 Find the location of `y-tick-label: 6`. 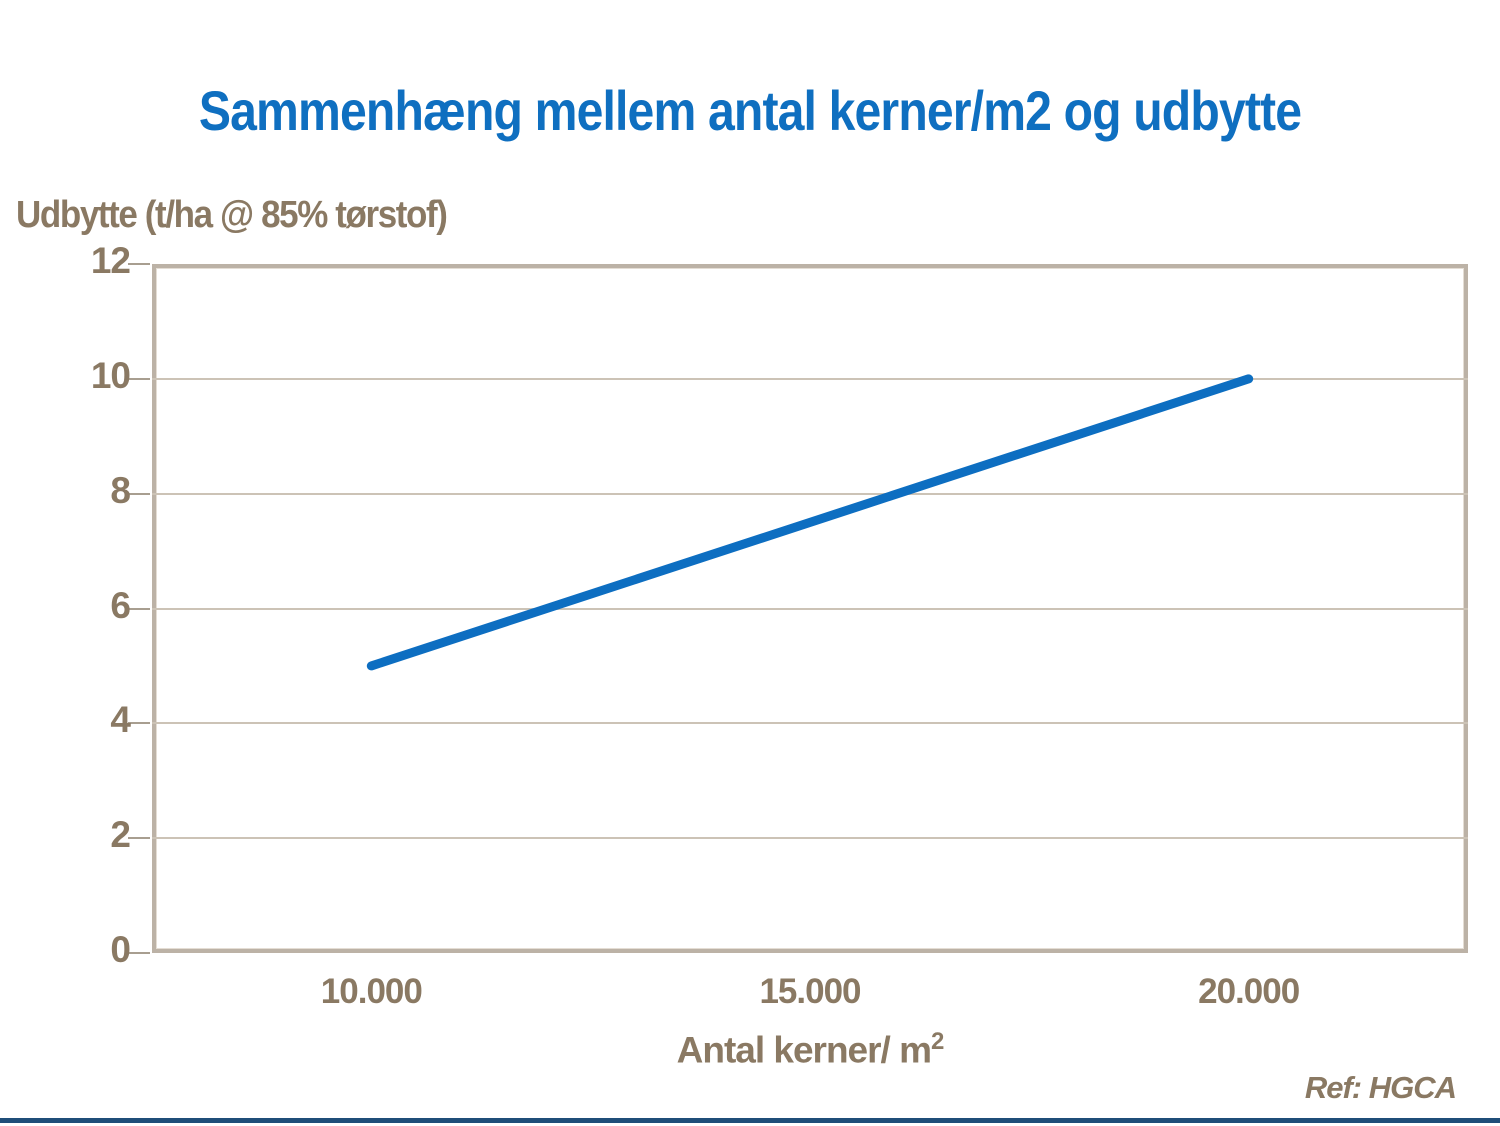

y-tick-label: 6 is located at coordinates (120, 605).